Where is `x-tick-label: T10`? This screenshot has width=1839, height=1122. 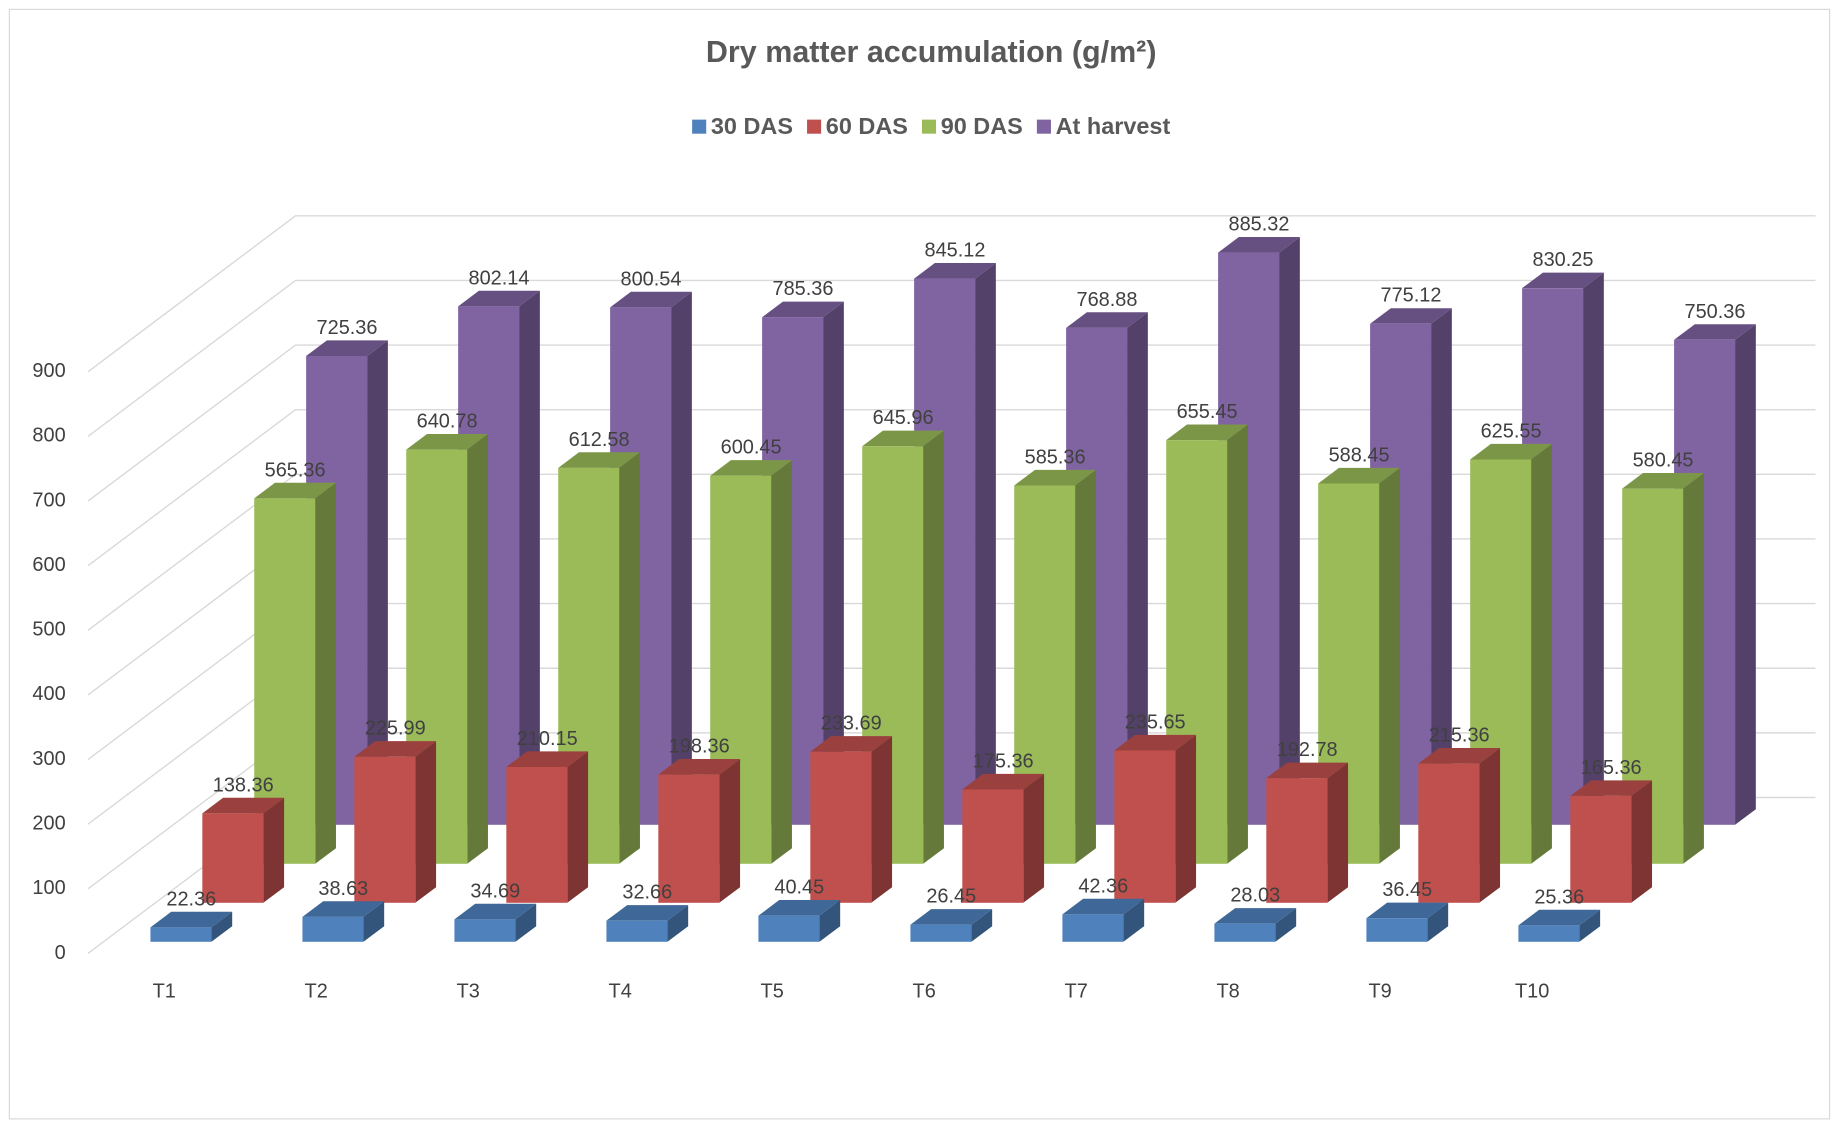
x-tick-label: T10 is located at coordinates (1532, 991).